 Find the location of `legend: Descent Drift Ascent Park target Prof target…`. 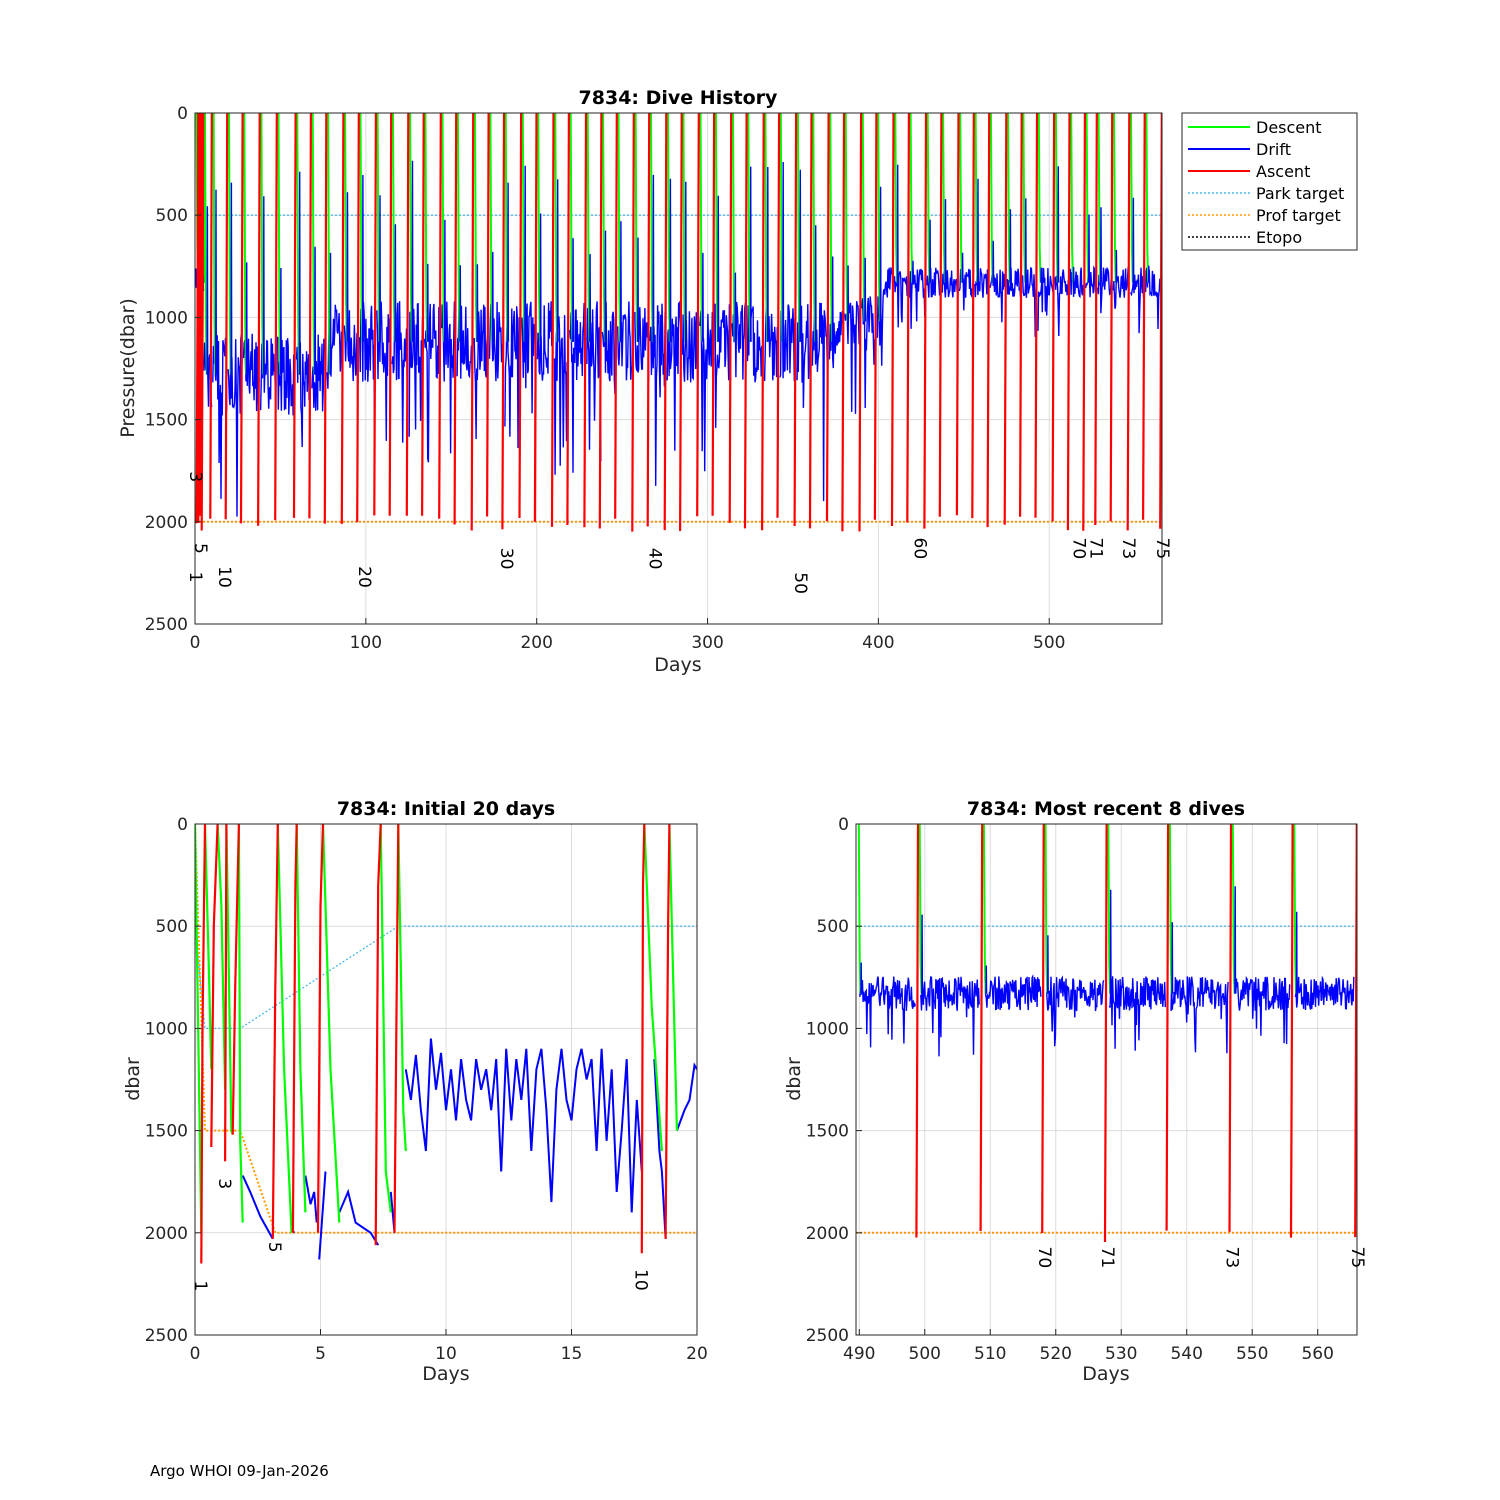

legend: Descent Drift Ascent Park target Prof target… is located at coordinates (1269, 181).